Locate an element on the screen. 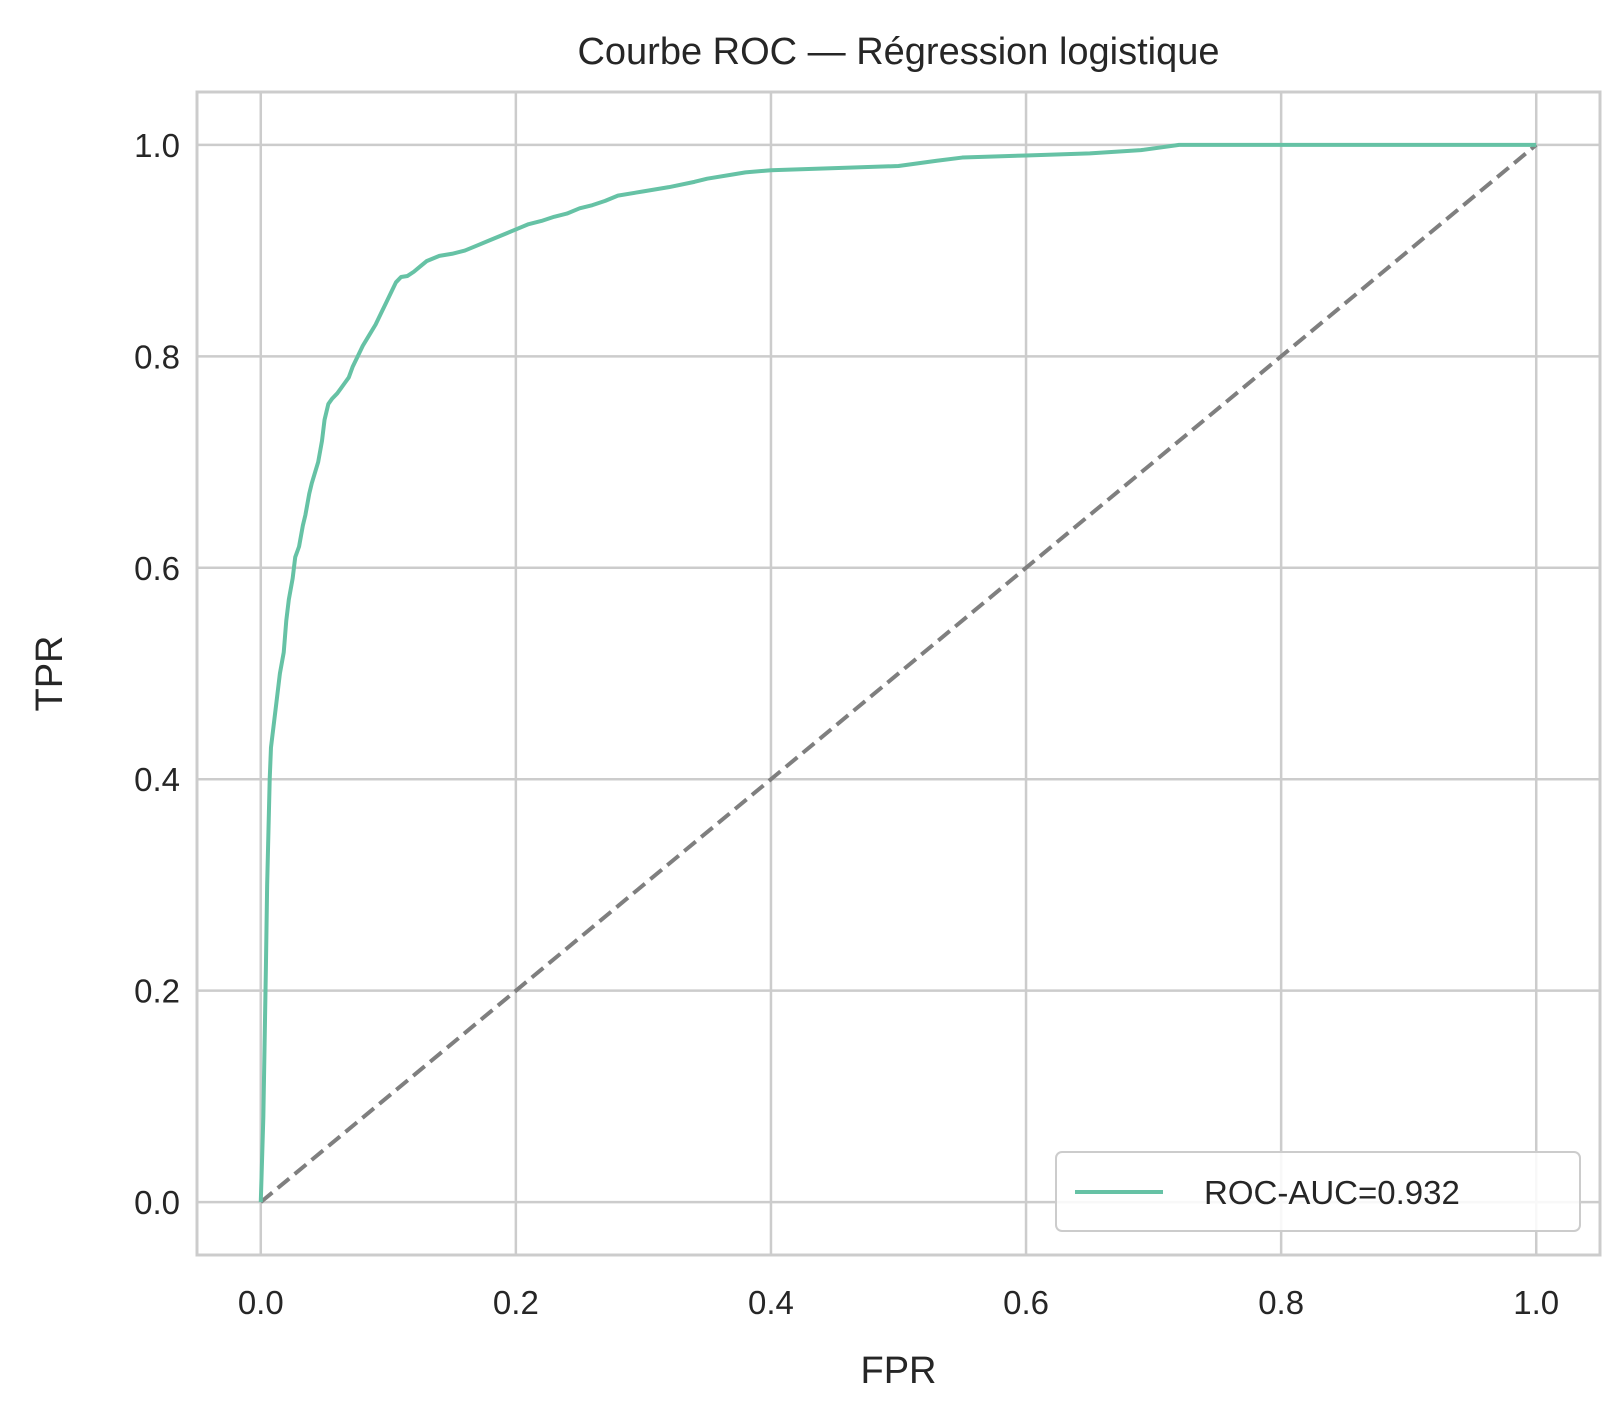  x-tick-label: 0.8 is located at coordinates (1281, 1302).